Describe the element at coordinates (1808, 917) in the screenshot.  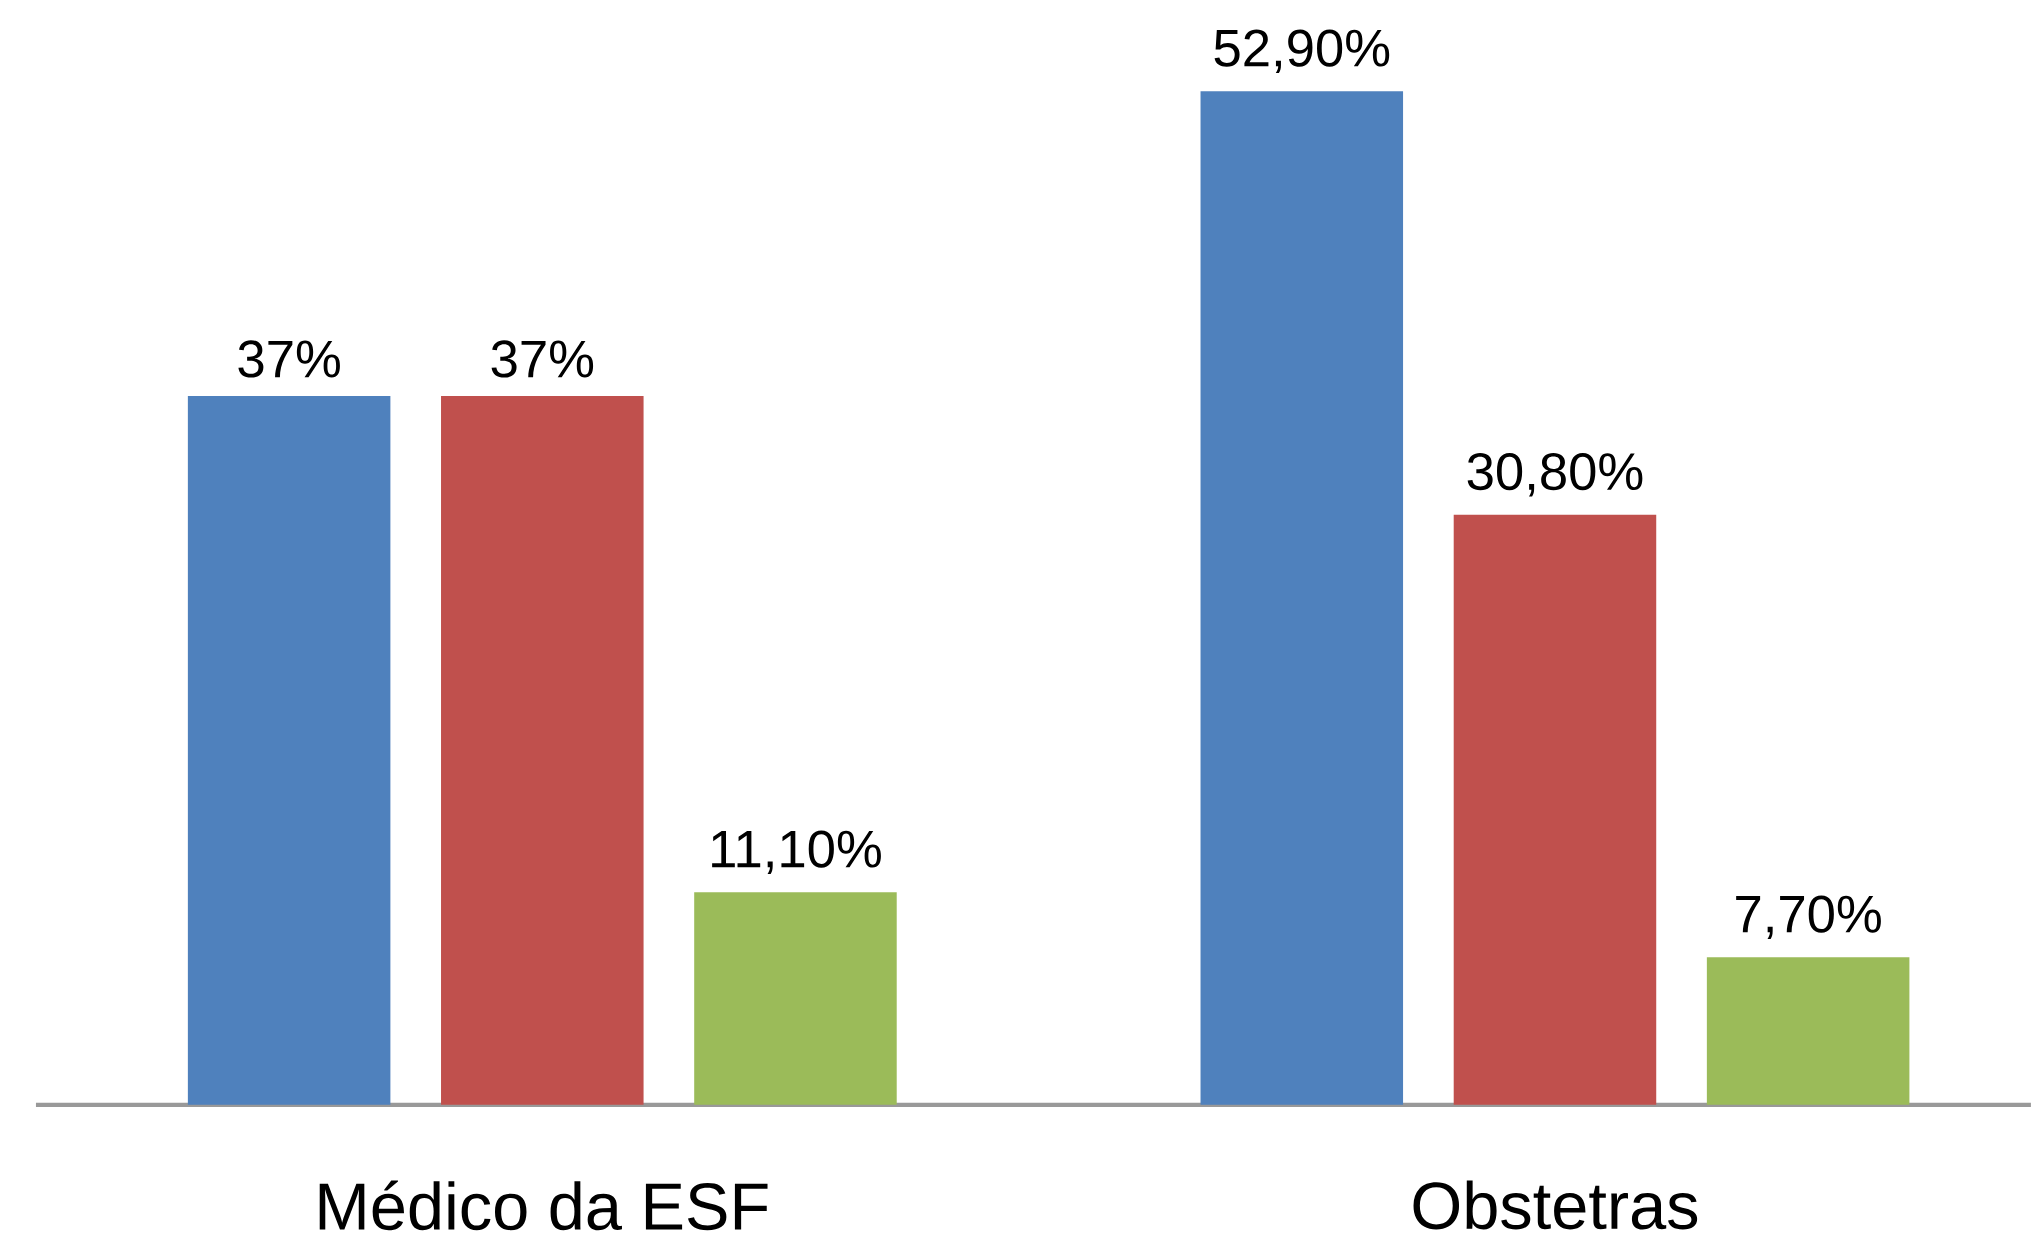
I see `data-label: 7,70%` at that location.